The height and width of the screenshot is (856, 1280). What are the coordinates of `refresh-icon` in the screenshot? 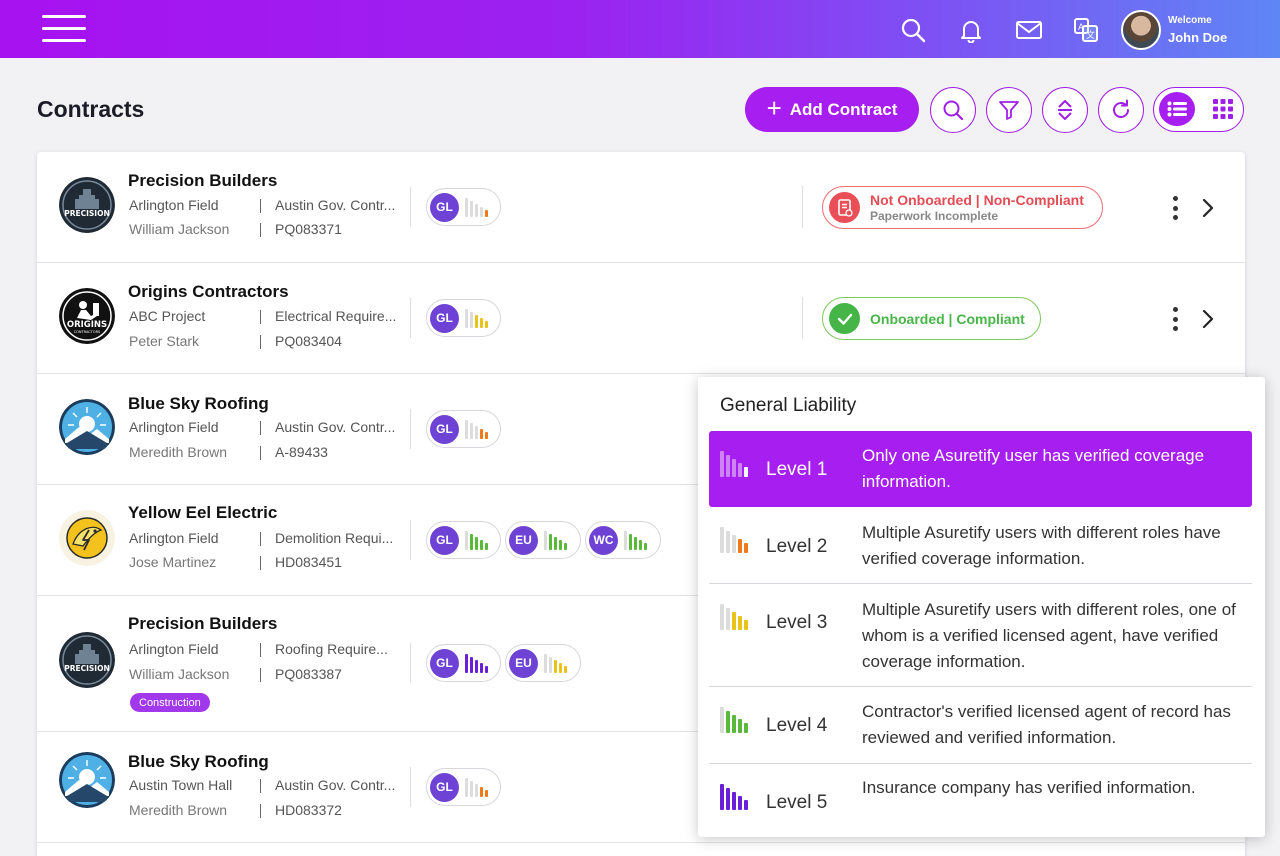 It's located at (1121, 108).